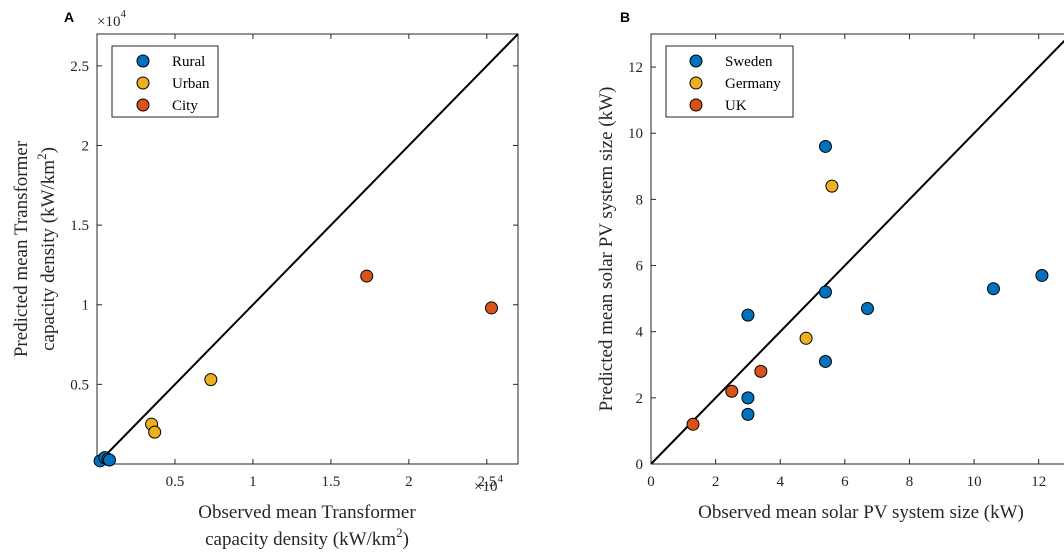 Image resolution: width=1064 pixels, height=553 pixels. I want to click on legend-label-uk: UK, so click(736, 106).